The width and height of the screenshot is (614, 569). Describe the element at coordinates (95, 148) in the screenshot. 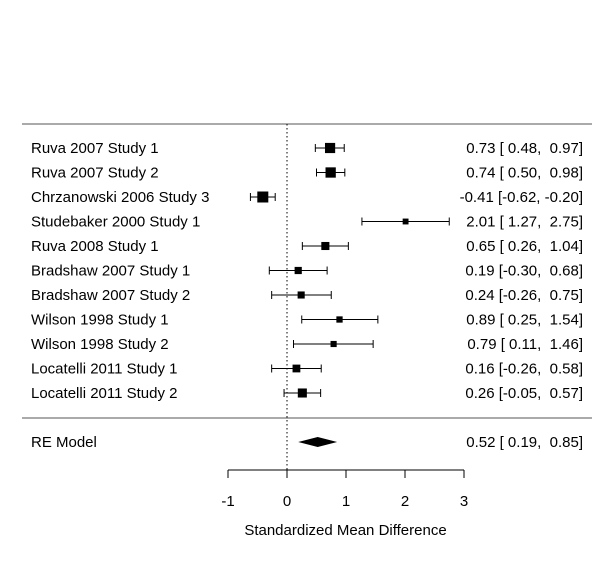

I see `study-label: Ruva 2007 Study 1` at that location.